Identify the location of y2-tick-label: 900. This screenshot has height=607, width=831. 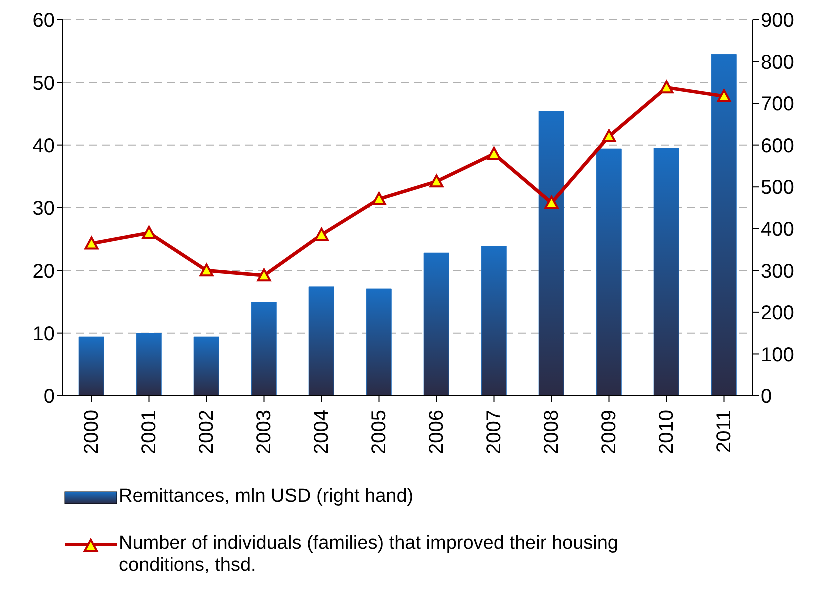
(777, 21).